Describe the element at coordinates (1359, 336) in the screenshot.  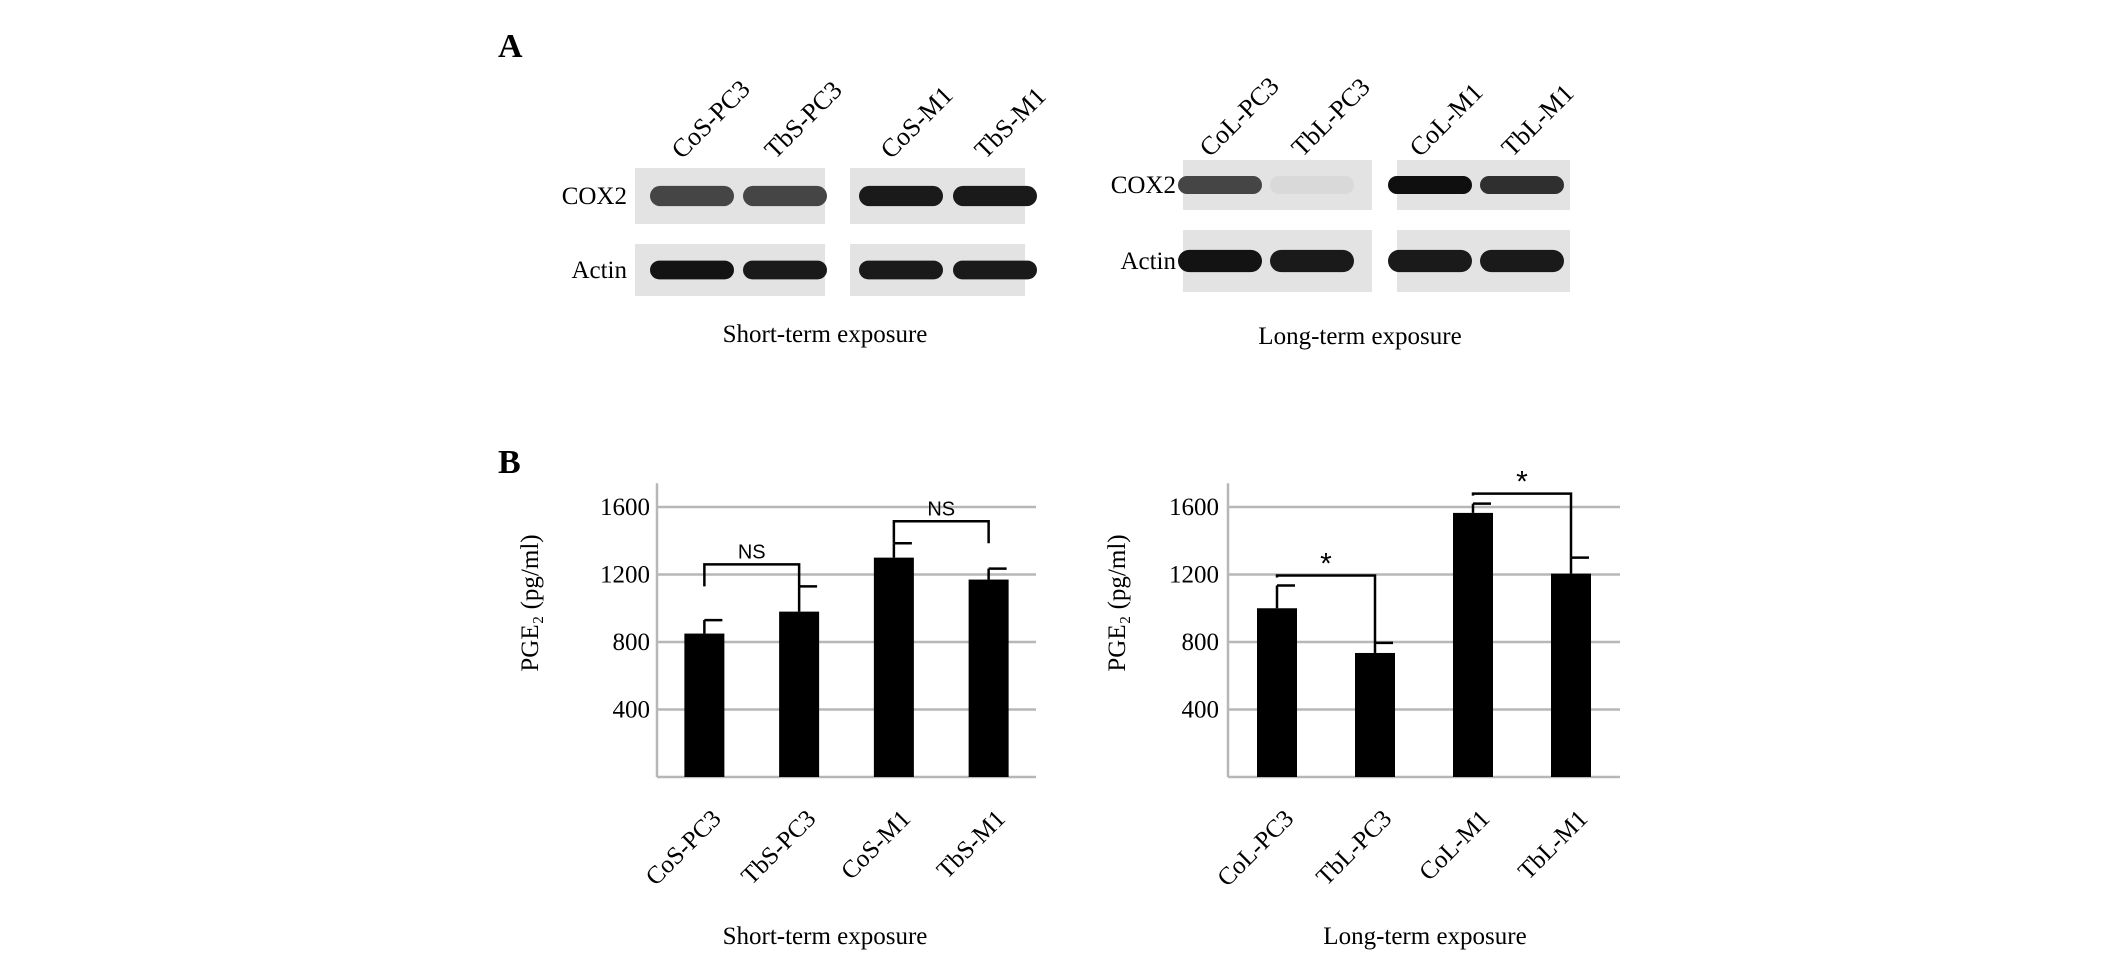
I see `blot-caption: Long-term exposure` at that location.